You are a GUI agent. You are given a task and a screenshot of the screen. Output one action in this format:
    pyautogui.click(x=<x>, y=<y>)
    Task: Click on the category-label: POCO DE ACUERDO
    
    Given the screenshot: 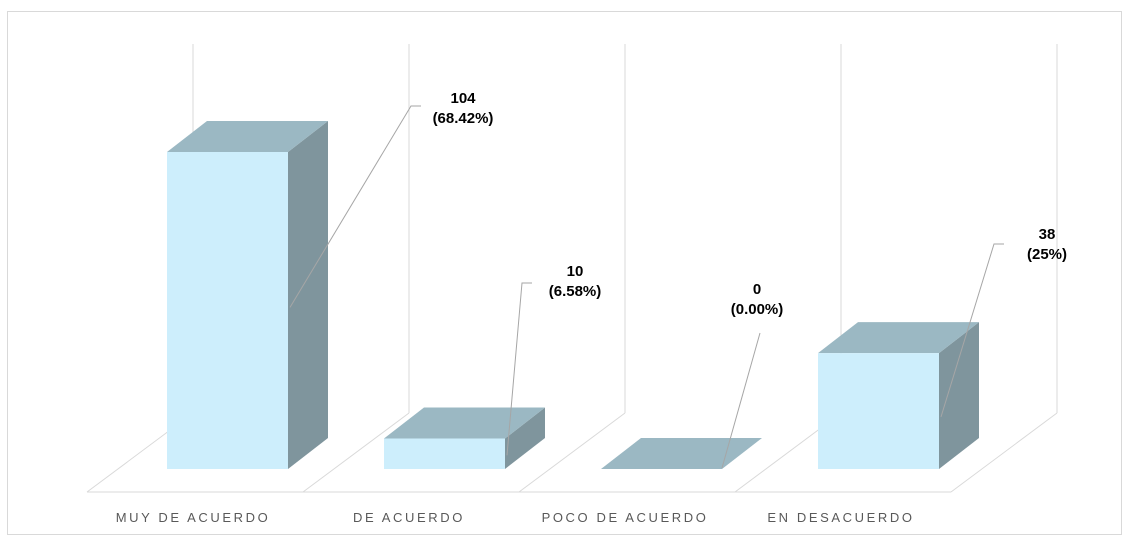 What is the action you would take?
    pyautogui.click(x=625, y=517)
    